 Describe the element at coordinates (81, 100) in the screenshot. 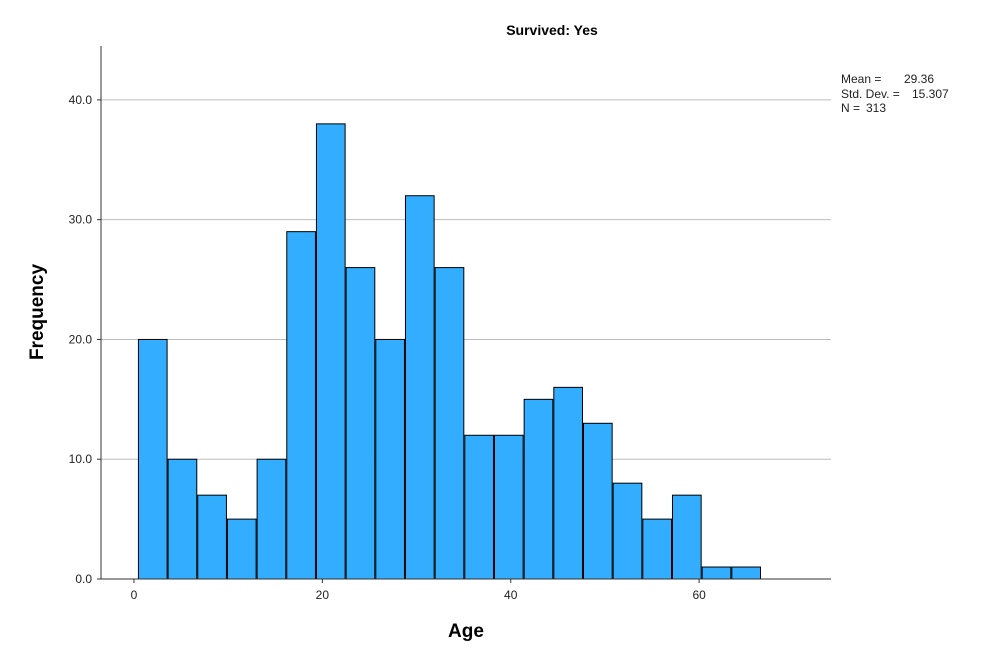

I see `y-tick-label-4: 40.0` at that location.